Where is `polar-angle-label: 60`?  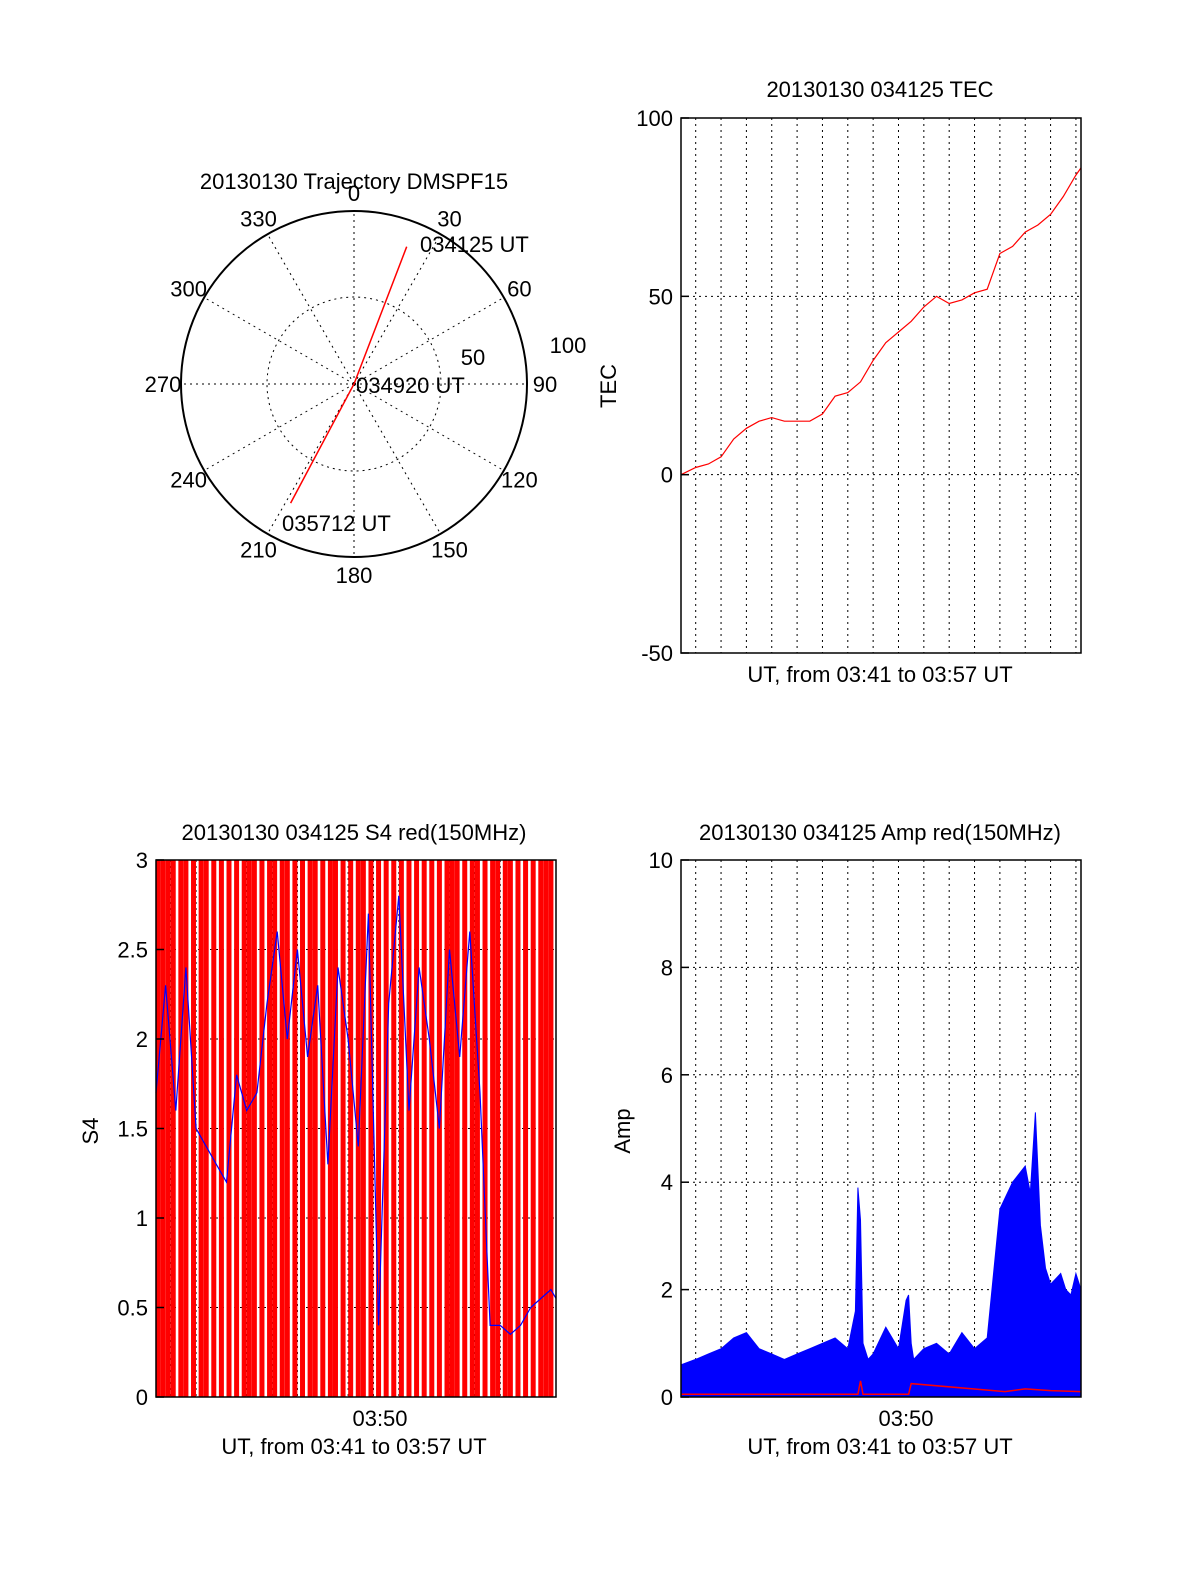 polar-angle-label: 60 is located at coordinates (519, 289).